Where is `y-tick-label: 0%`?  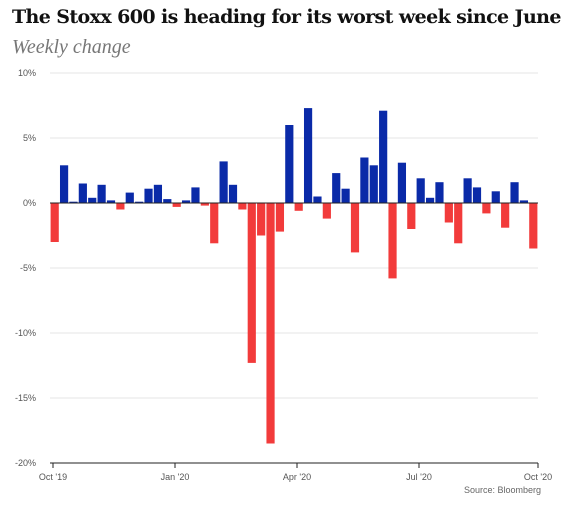
y-tick-label: 0% is located at coordinates (29, 203).